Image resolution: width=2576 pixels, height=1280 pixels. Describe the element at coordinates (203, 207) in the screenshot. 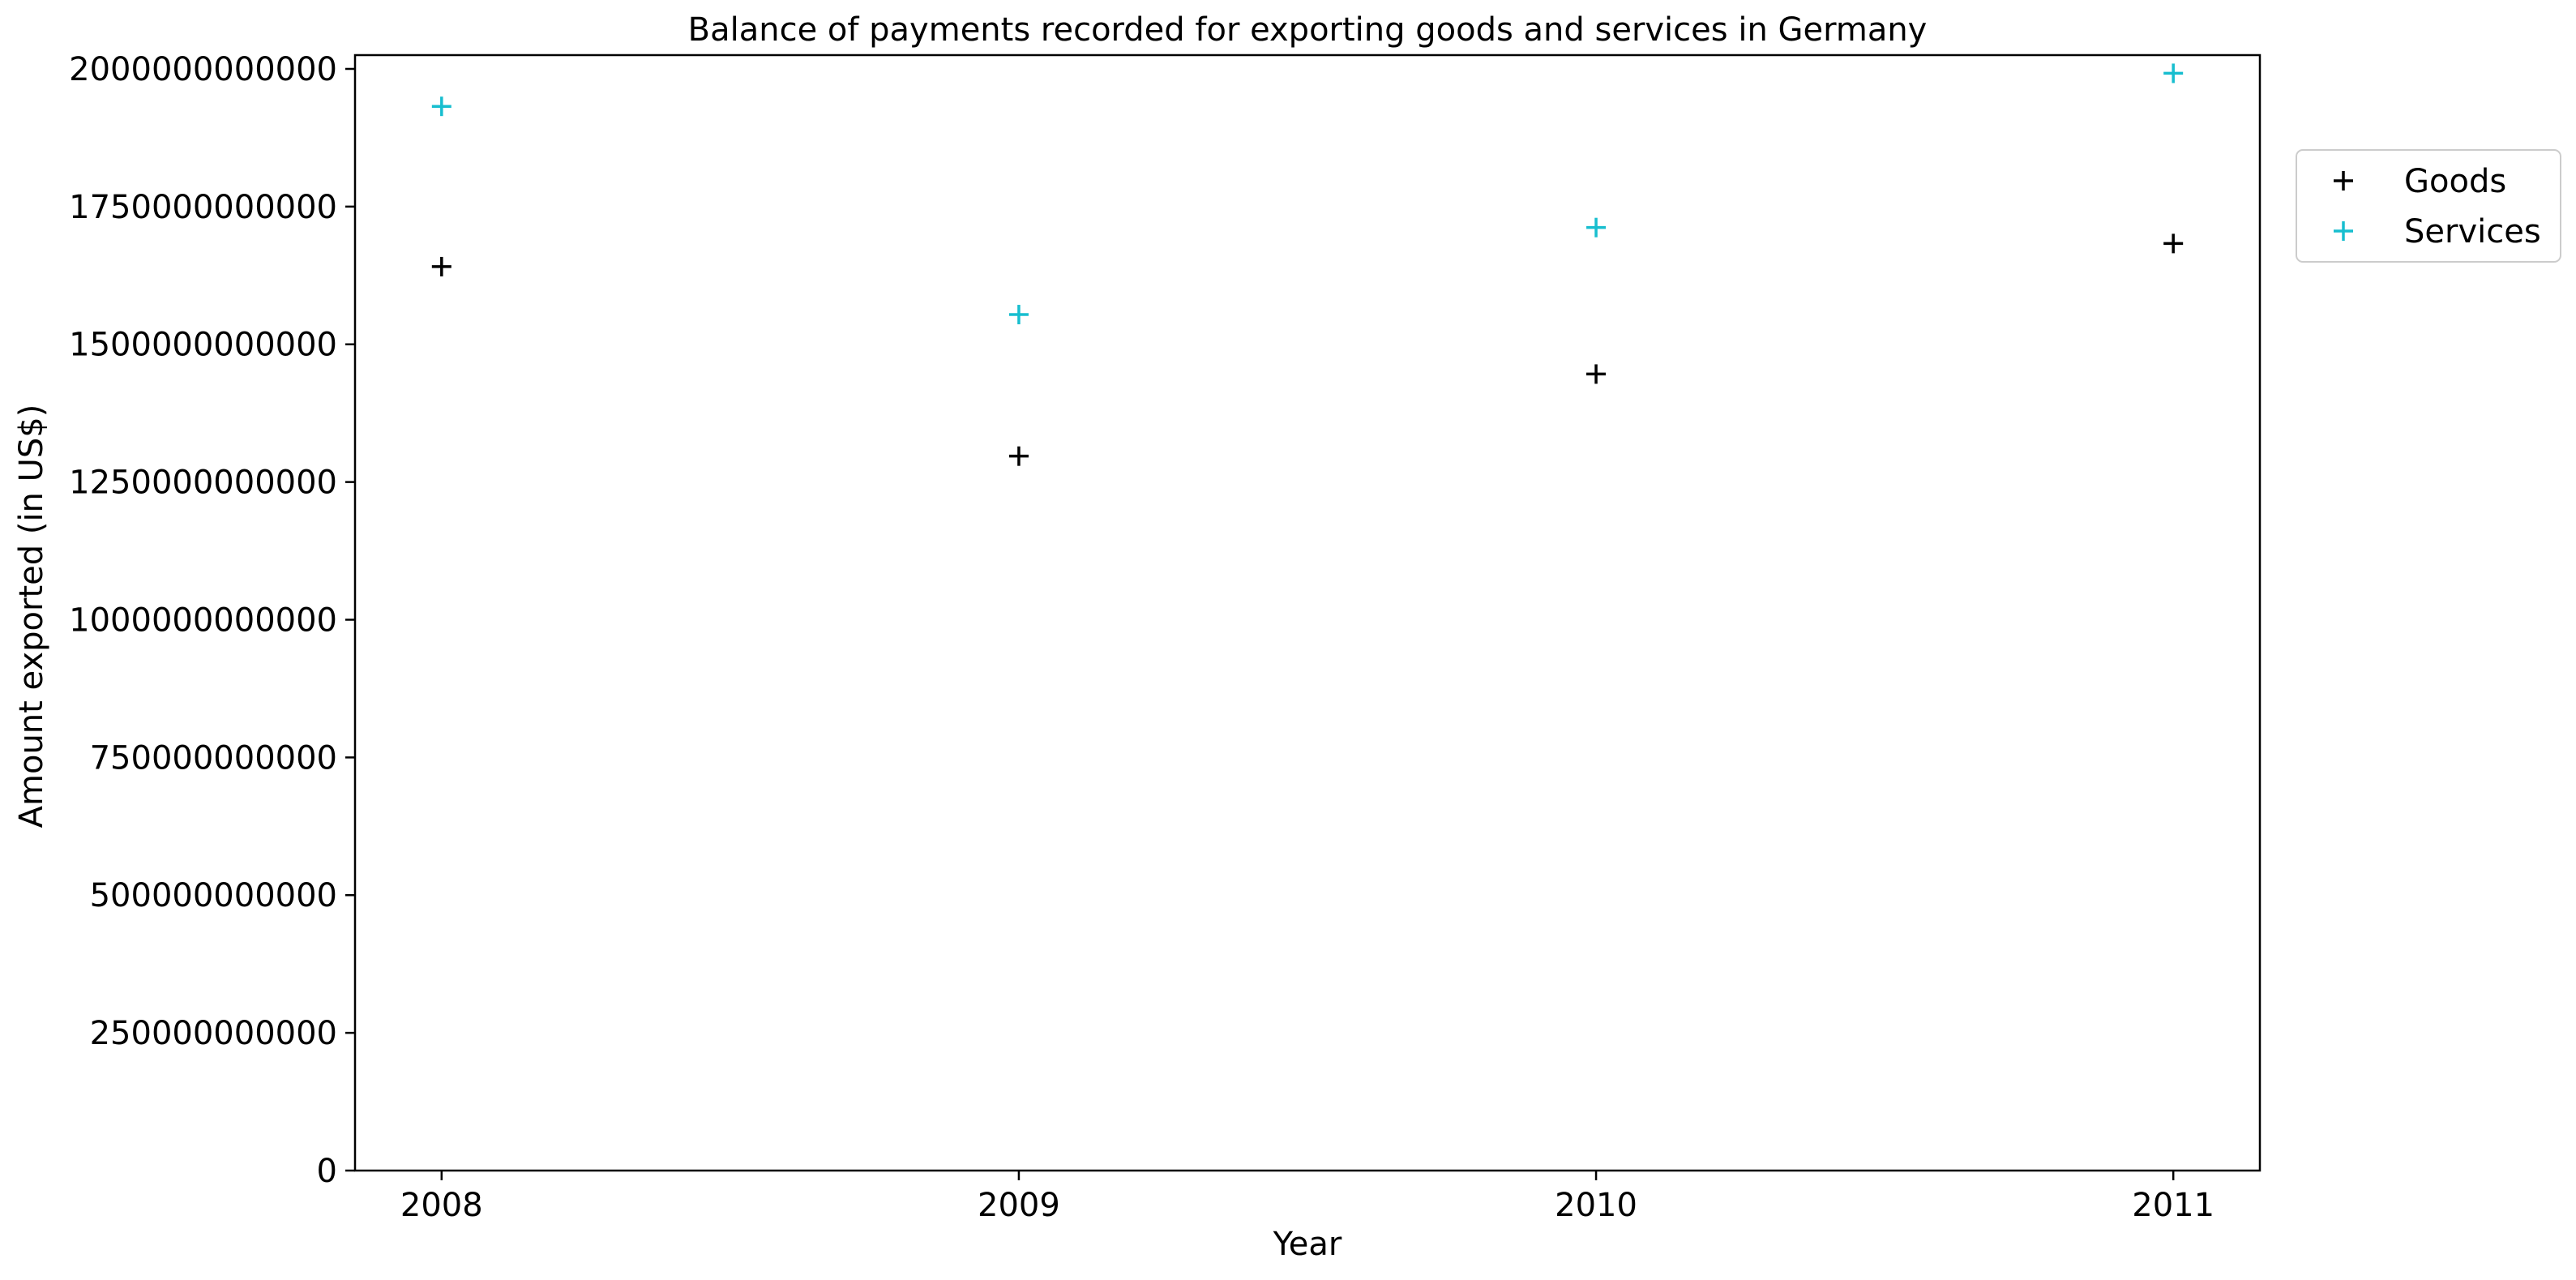

I see `y-tick-label: 1750000000000` at that location.